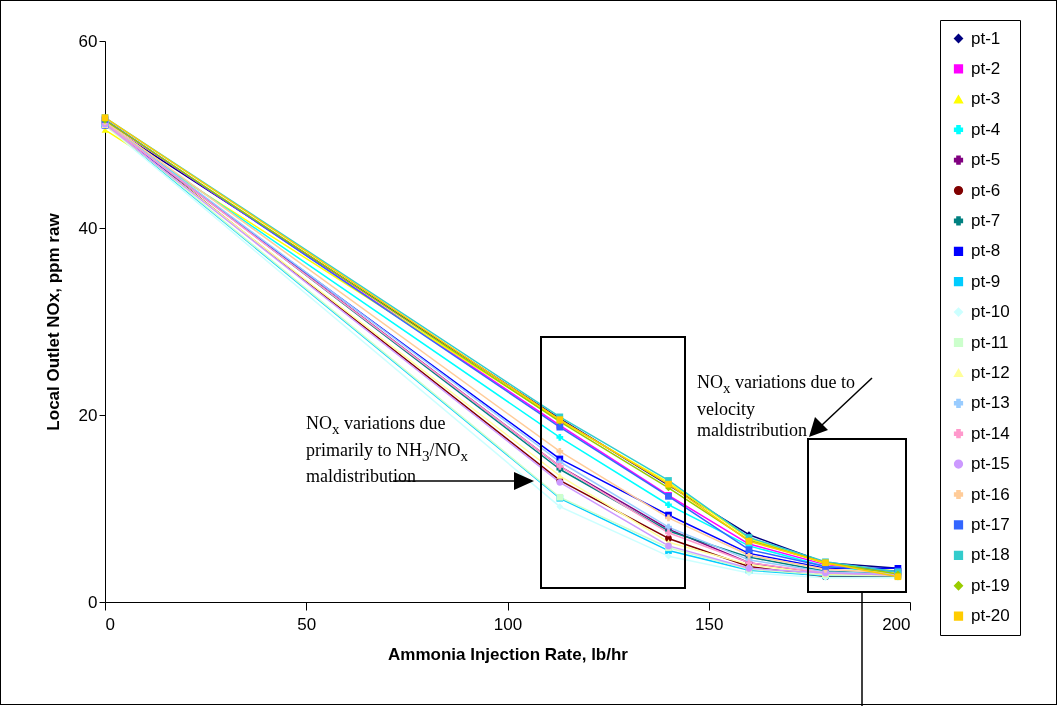 Image resolution: width=1058 pixels, height=706 pixels. Describe the element at coordinates (508, 654) in the screenshot. I see `x-axis-title: Ammonia Injection Rate, lb/hr` at that location.